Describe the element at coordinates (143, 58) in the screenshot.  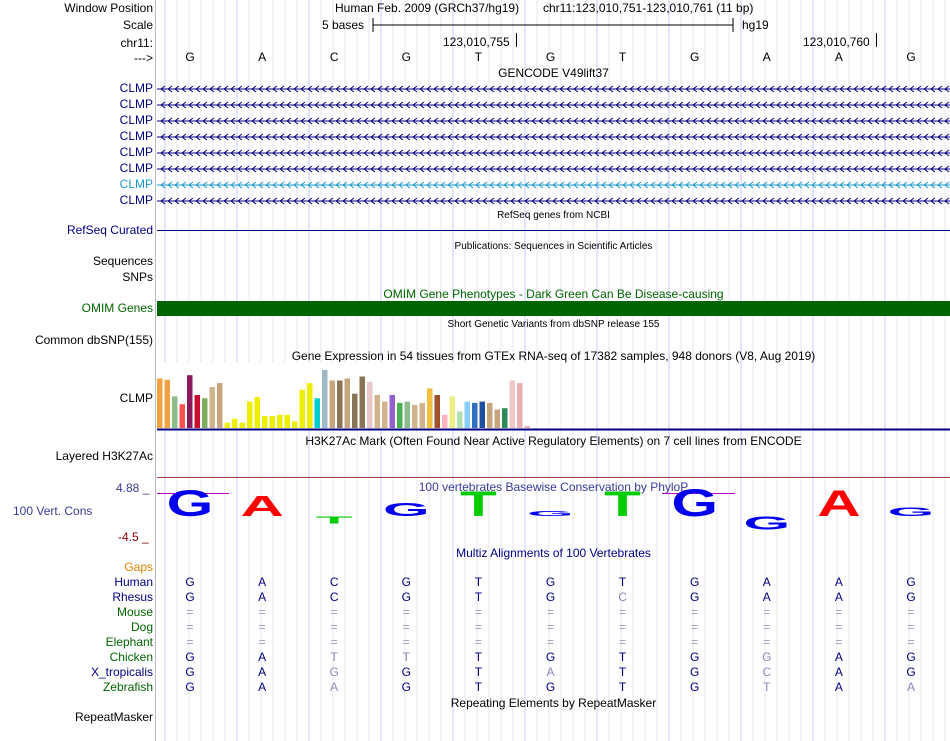
I see `strand-arrow-label: --->` at that location.